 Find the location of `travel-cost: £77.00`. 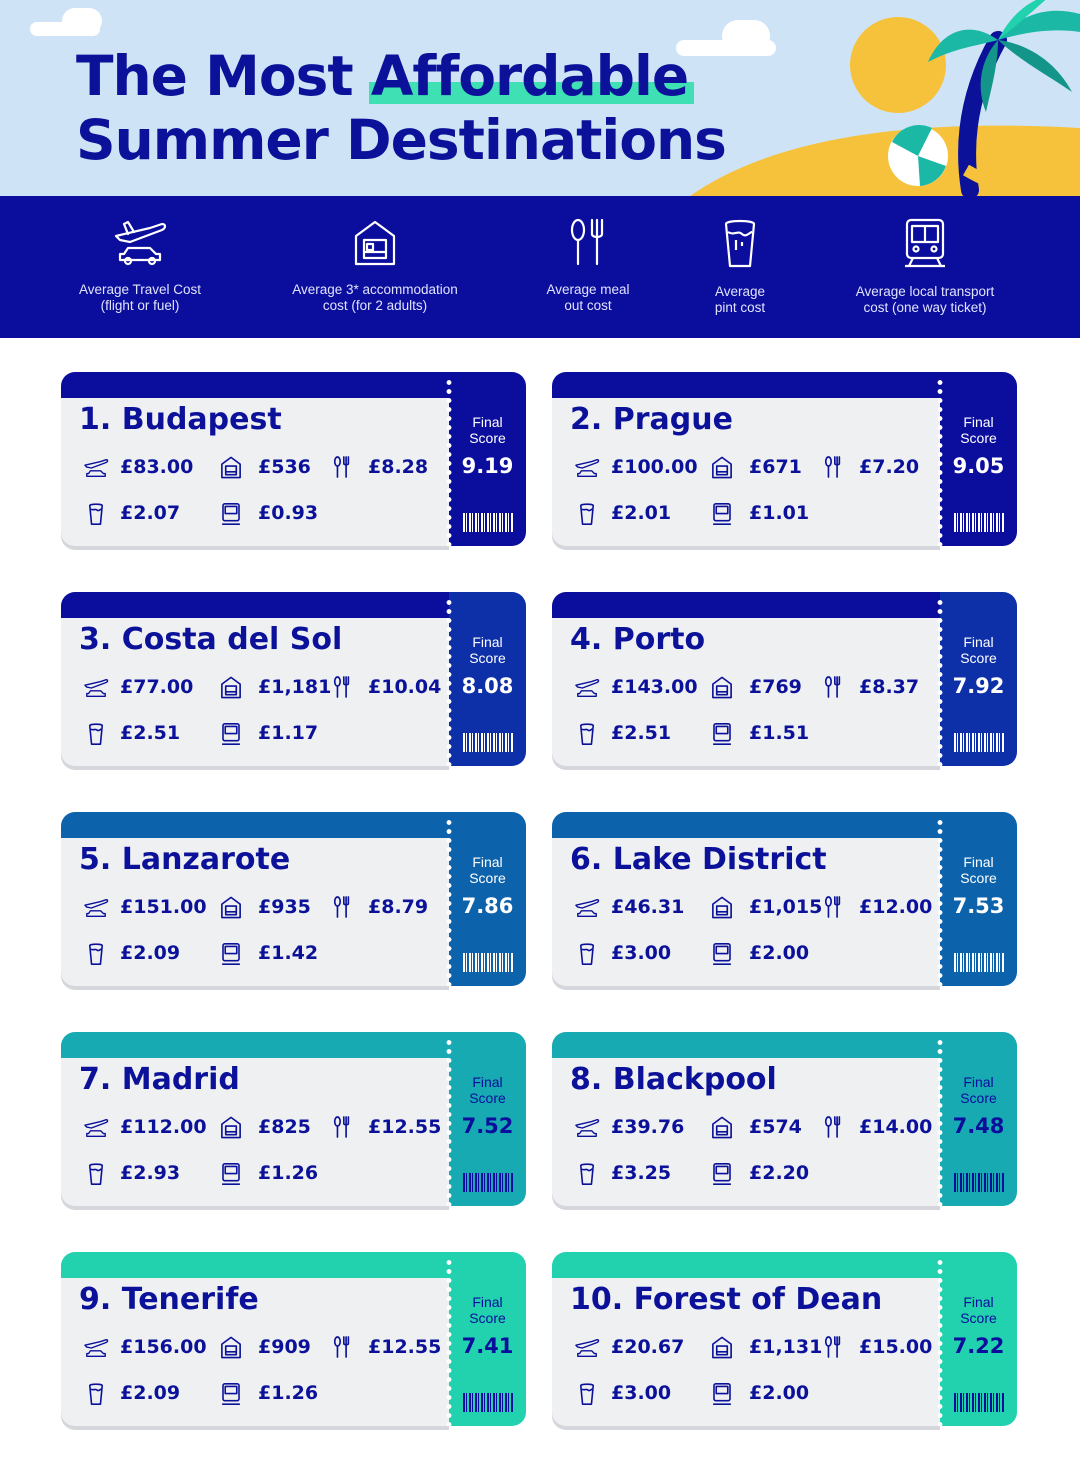

travel-cost: £77.00 is located at coordinates (157, 687).